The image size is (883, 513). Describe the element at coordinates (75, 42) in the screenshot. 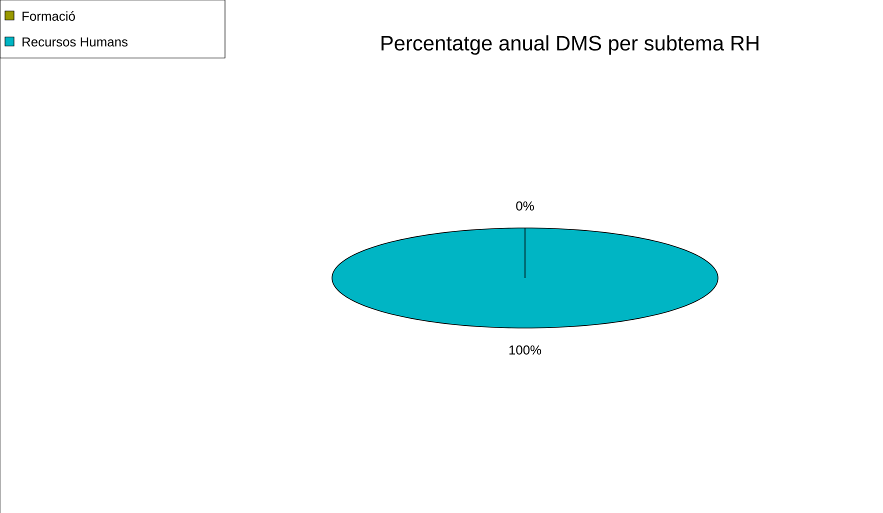

I see `legend-label: Recursos Humans` at that location.